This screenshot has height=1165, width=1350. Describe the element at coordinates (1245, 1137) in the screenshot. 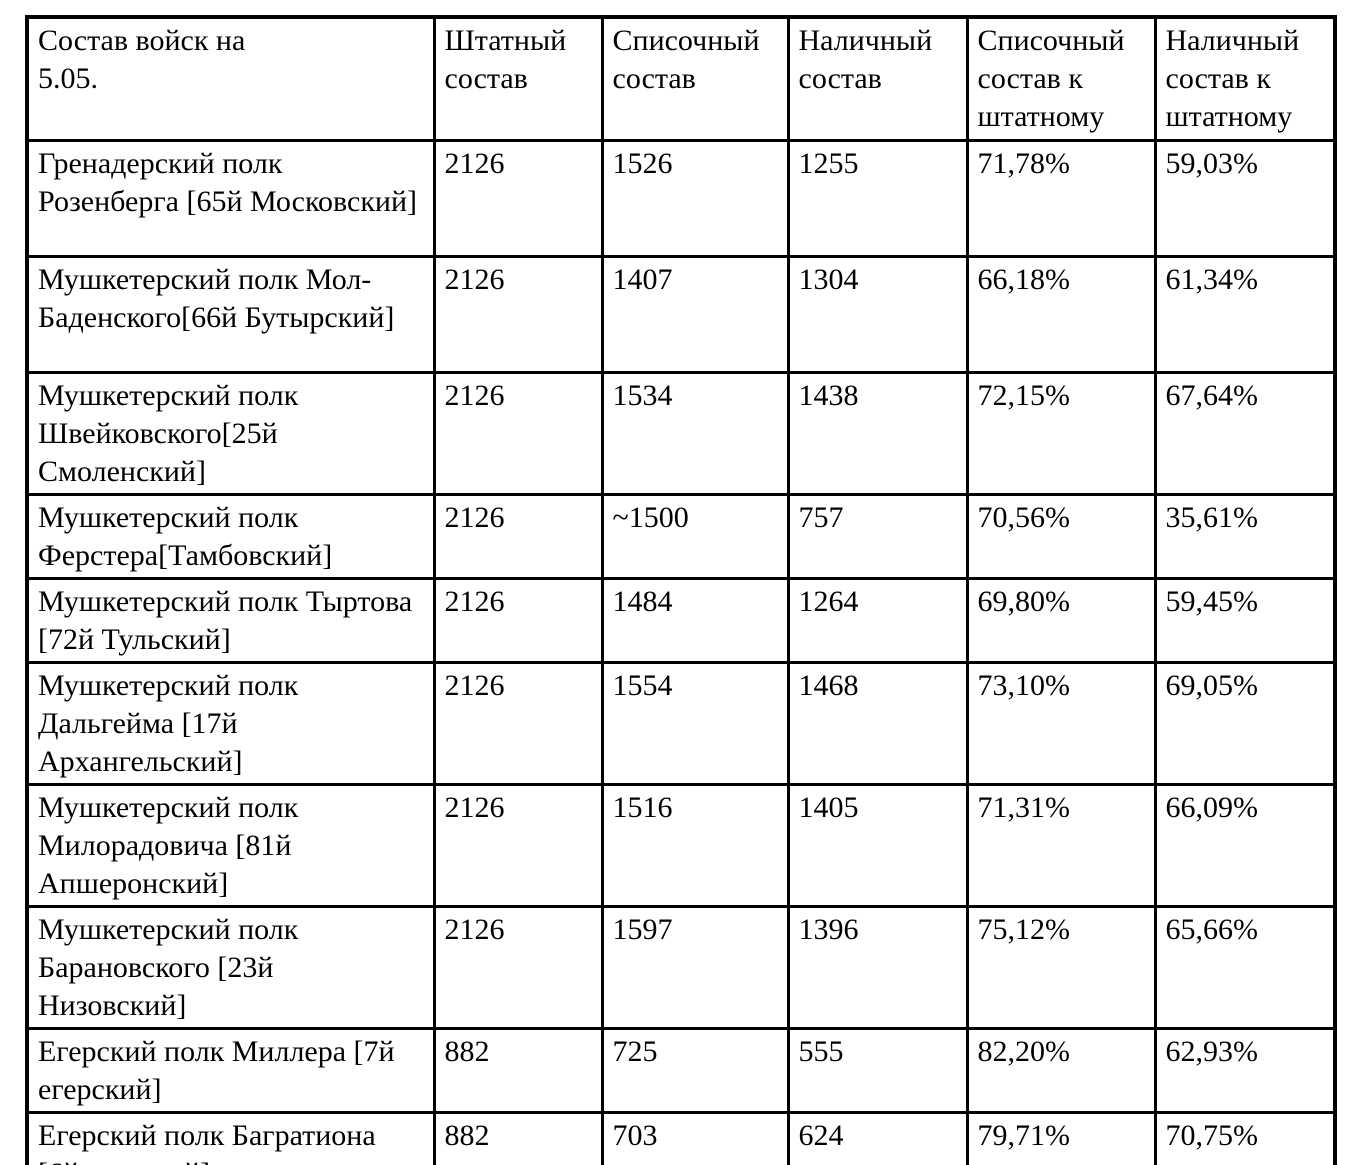

I see `present-pct-cell: 70,75%` at that location.